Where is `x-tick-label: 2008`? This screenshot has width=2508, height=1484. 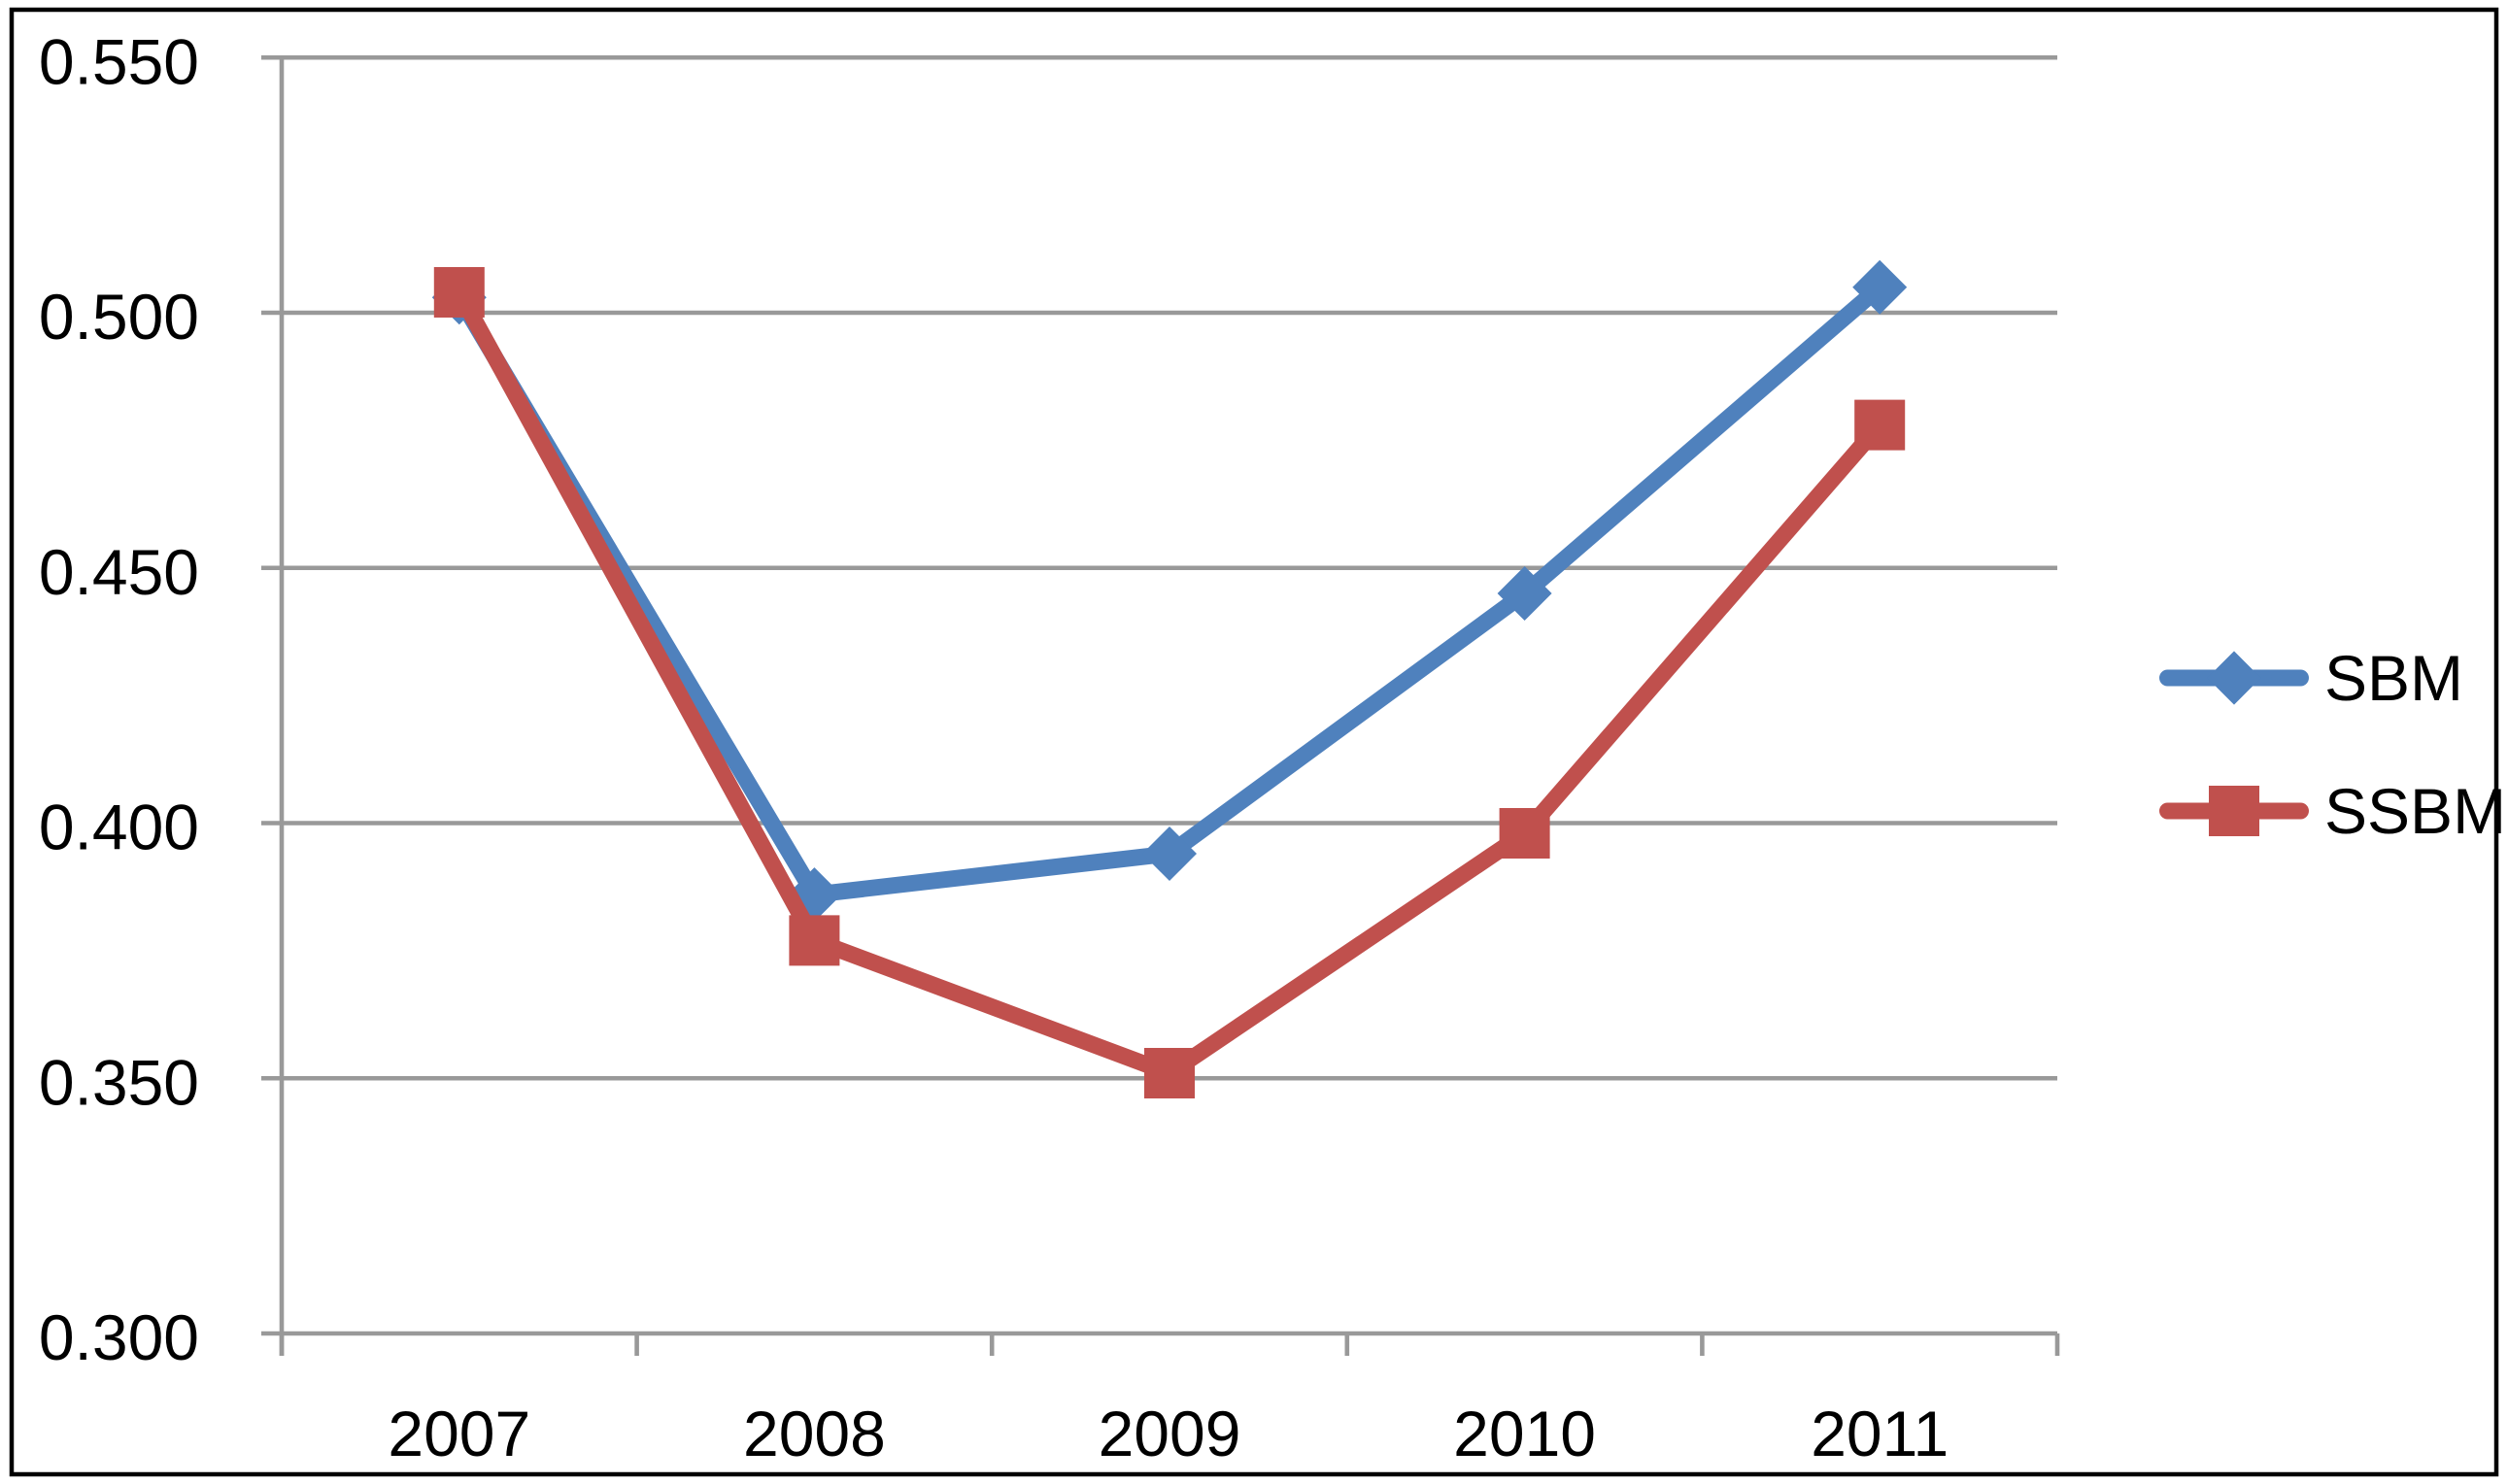
x-tick-label: 2008 is located at coordinates (814, 1433).